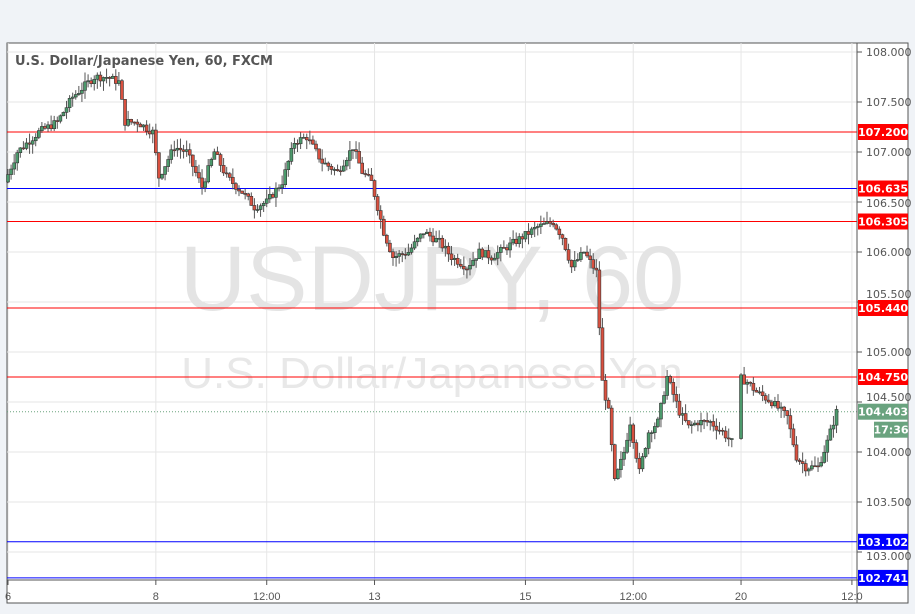 This screenshot has width=915, height=614. Describe the element at coordinates (889, 502) in the screenshot. I see `y-tick-label: 103.500` at that location.